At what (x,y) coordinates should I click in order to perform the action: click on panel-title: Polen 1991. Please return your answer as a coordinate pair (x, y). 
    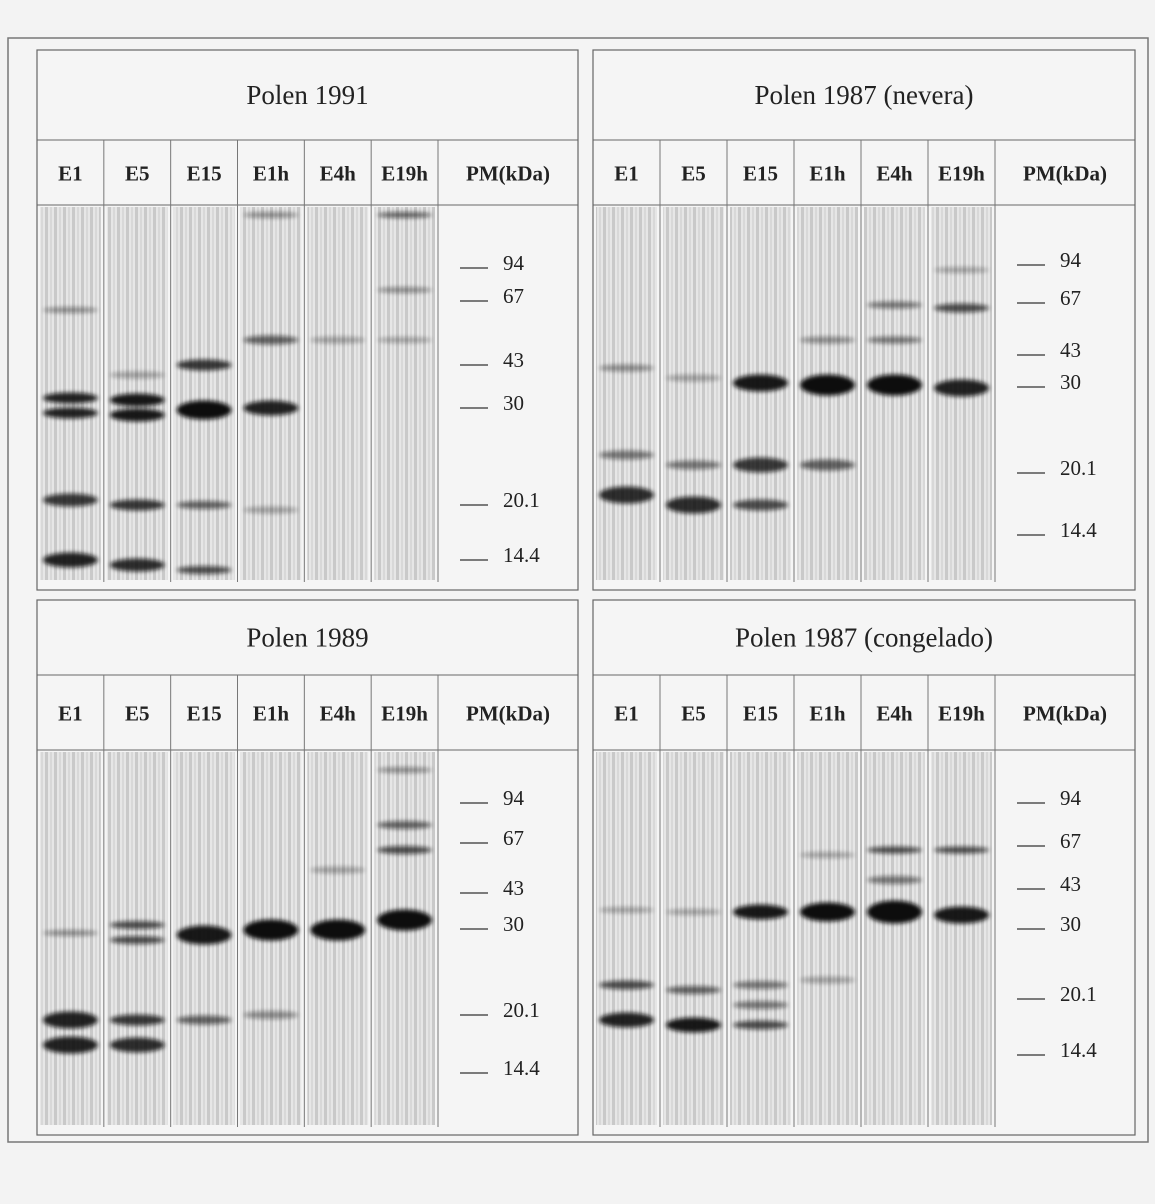
    Looking at the image, I should click on (307, 95).